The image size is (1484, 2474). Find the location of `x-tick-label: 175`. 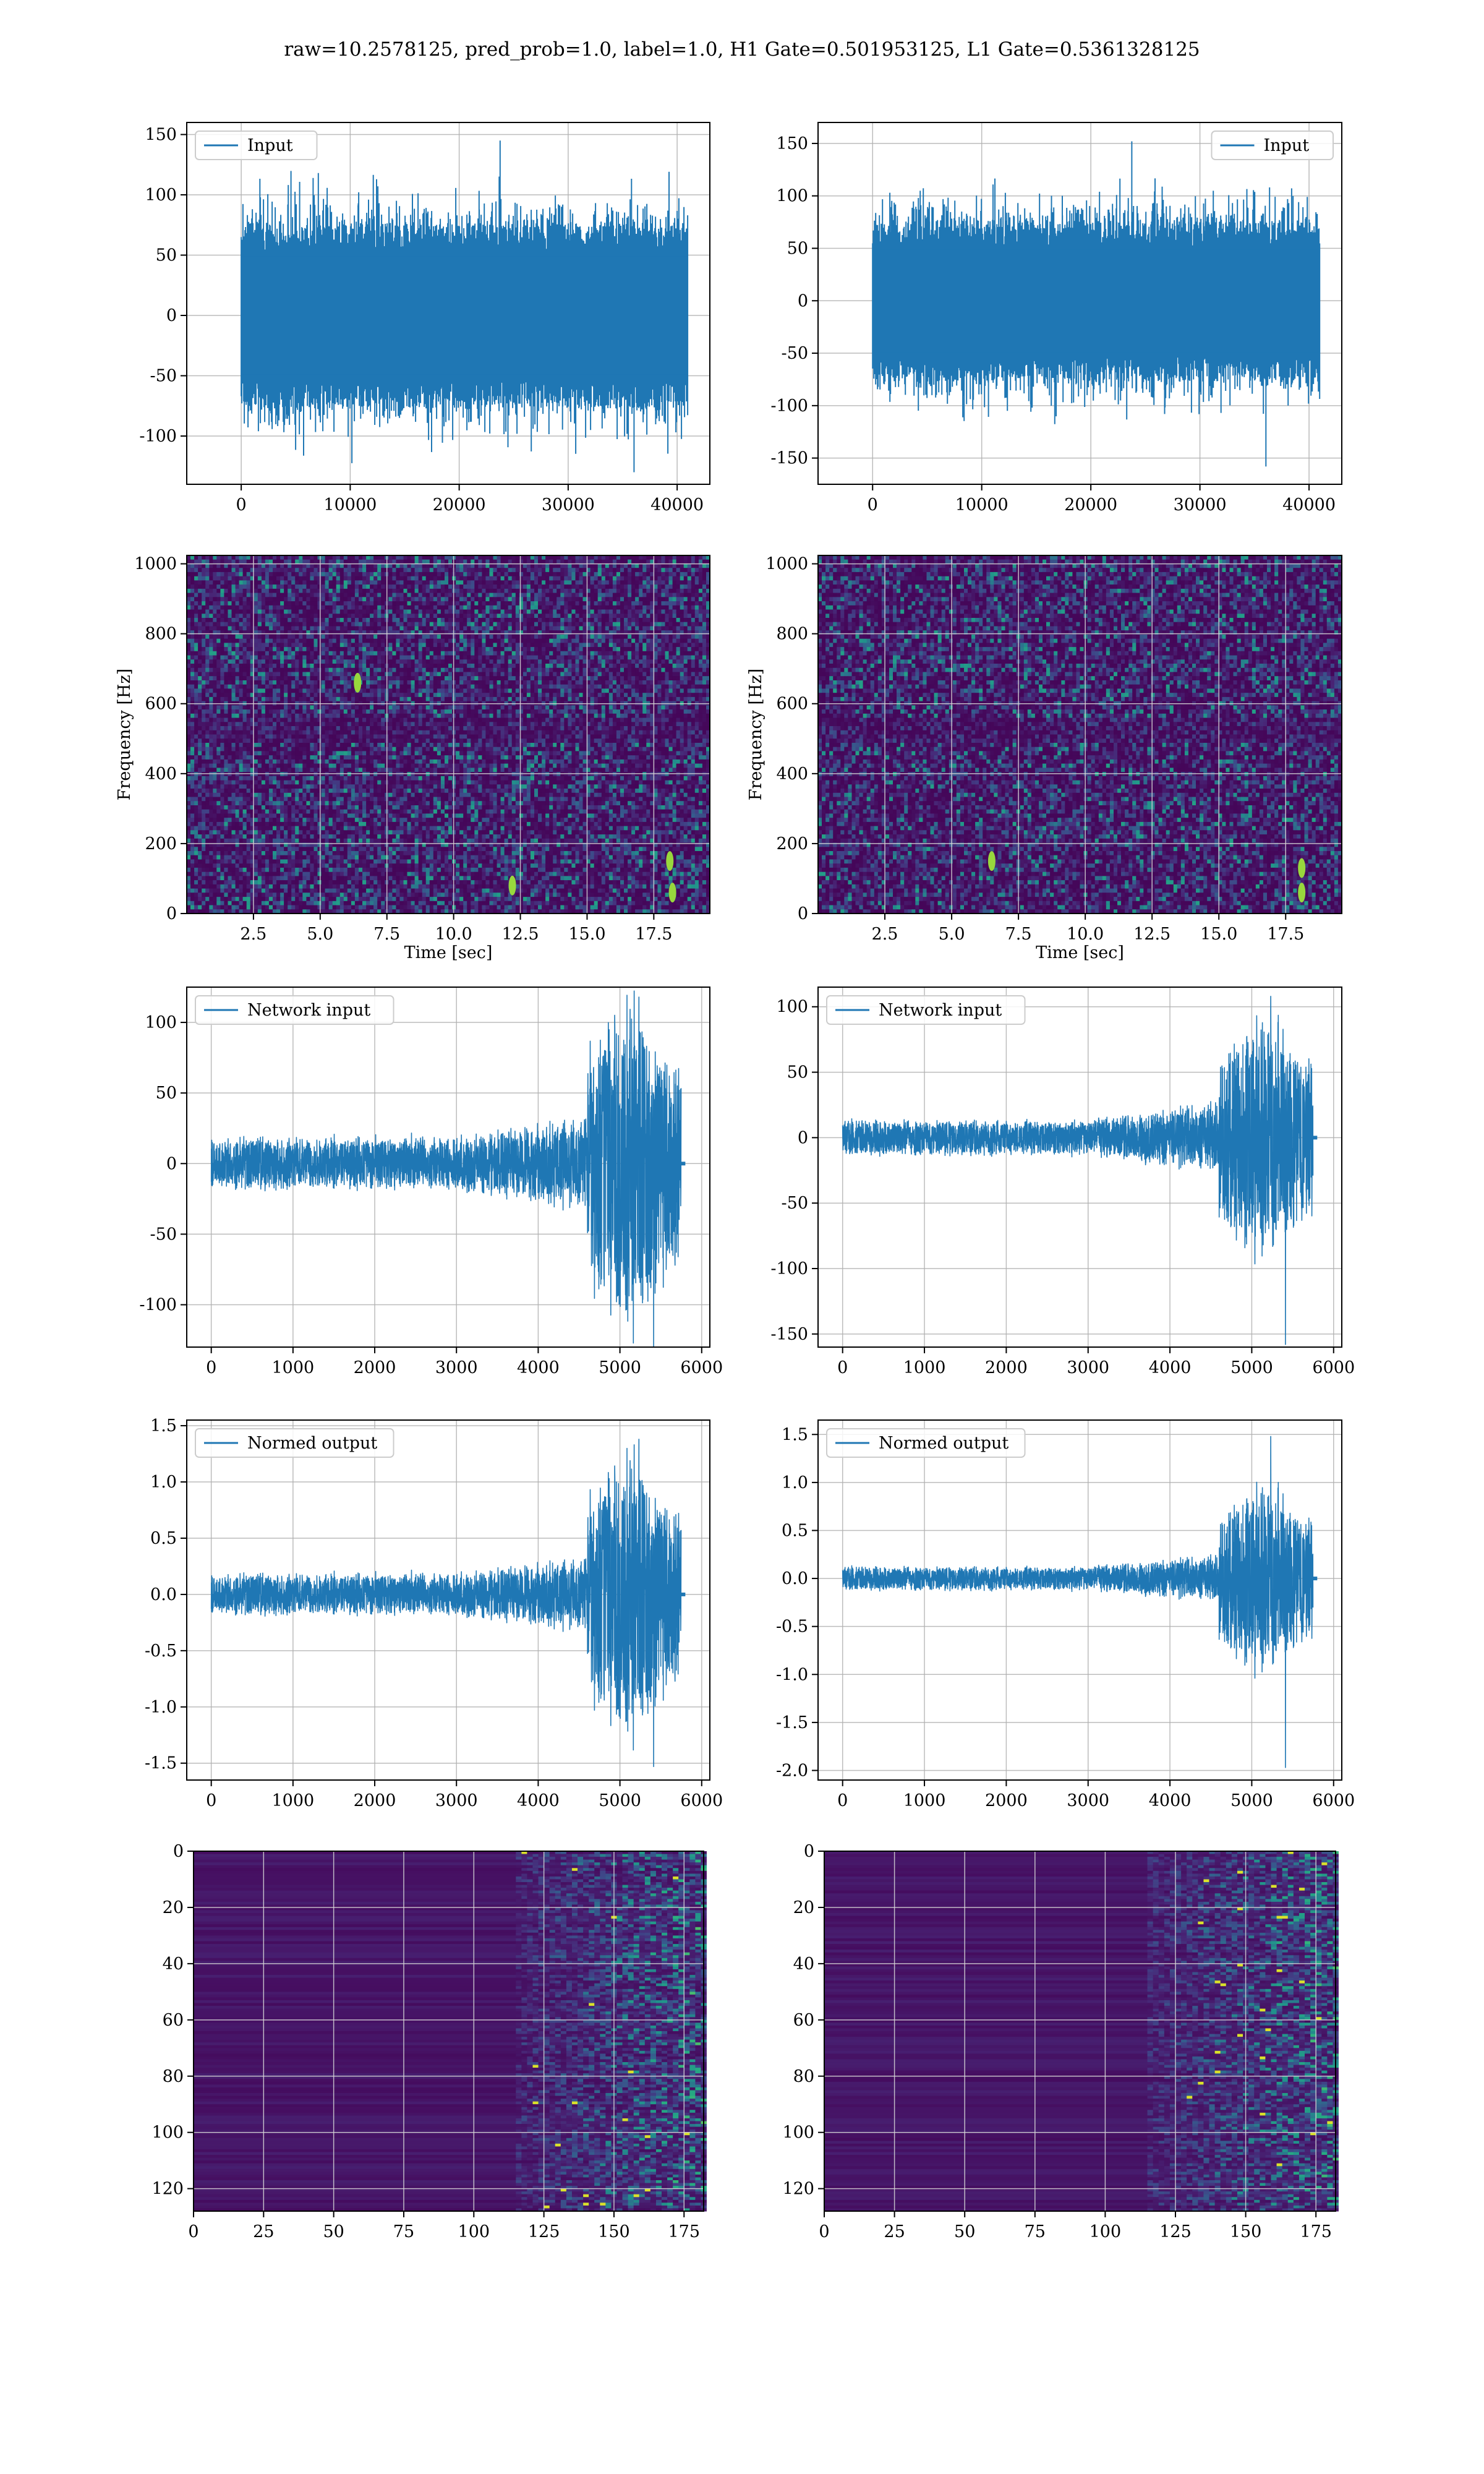

x-tick-label: 175 is located at coordinates (684, 2231).